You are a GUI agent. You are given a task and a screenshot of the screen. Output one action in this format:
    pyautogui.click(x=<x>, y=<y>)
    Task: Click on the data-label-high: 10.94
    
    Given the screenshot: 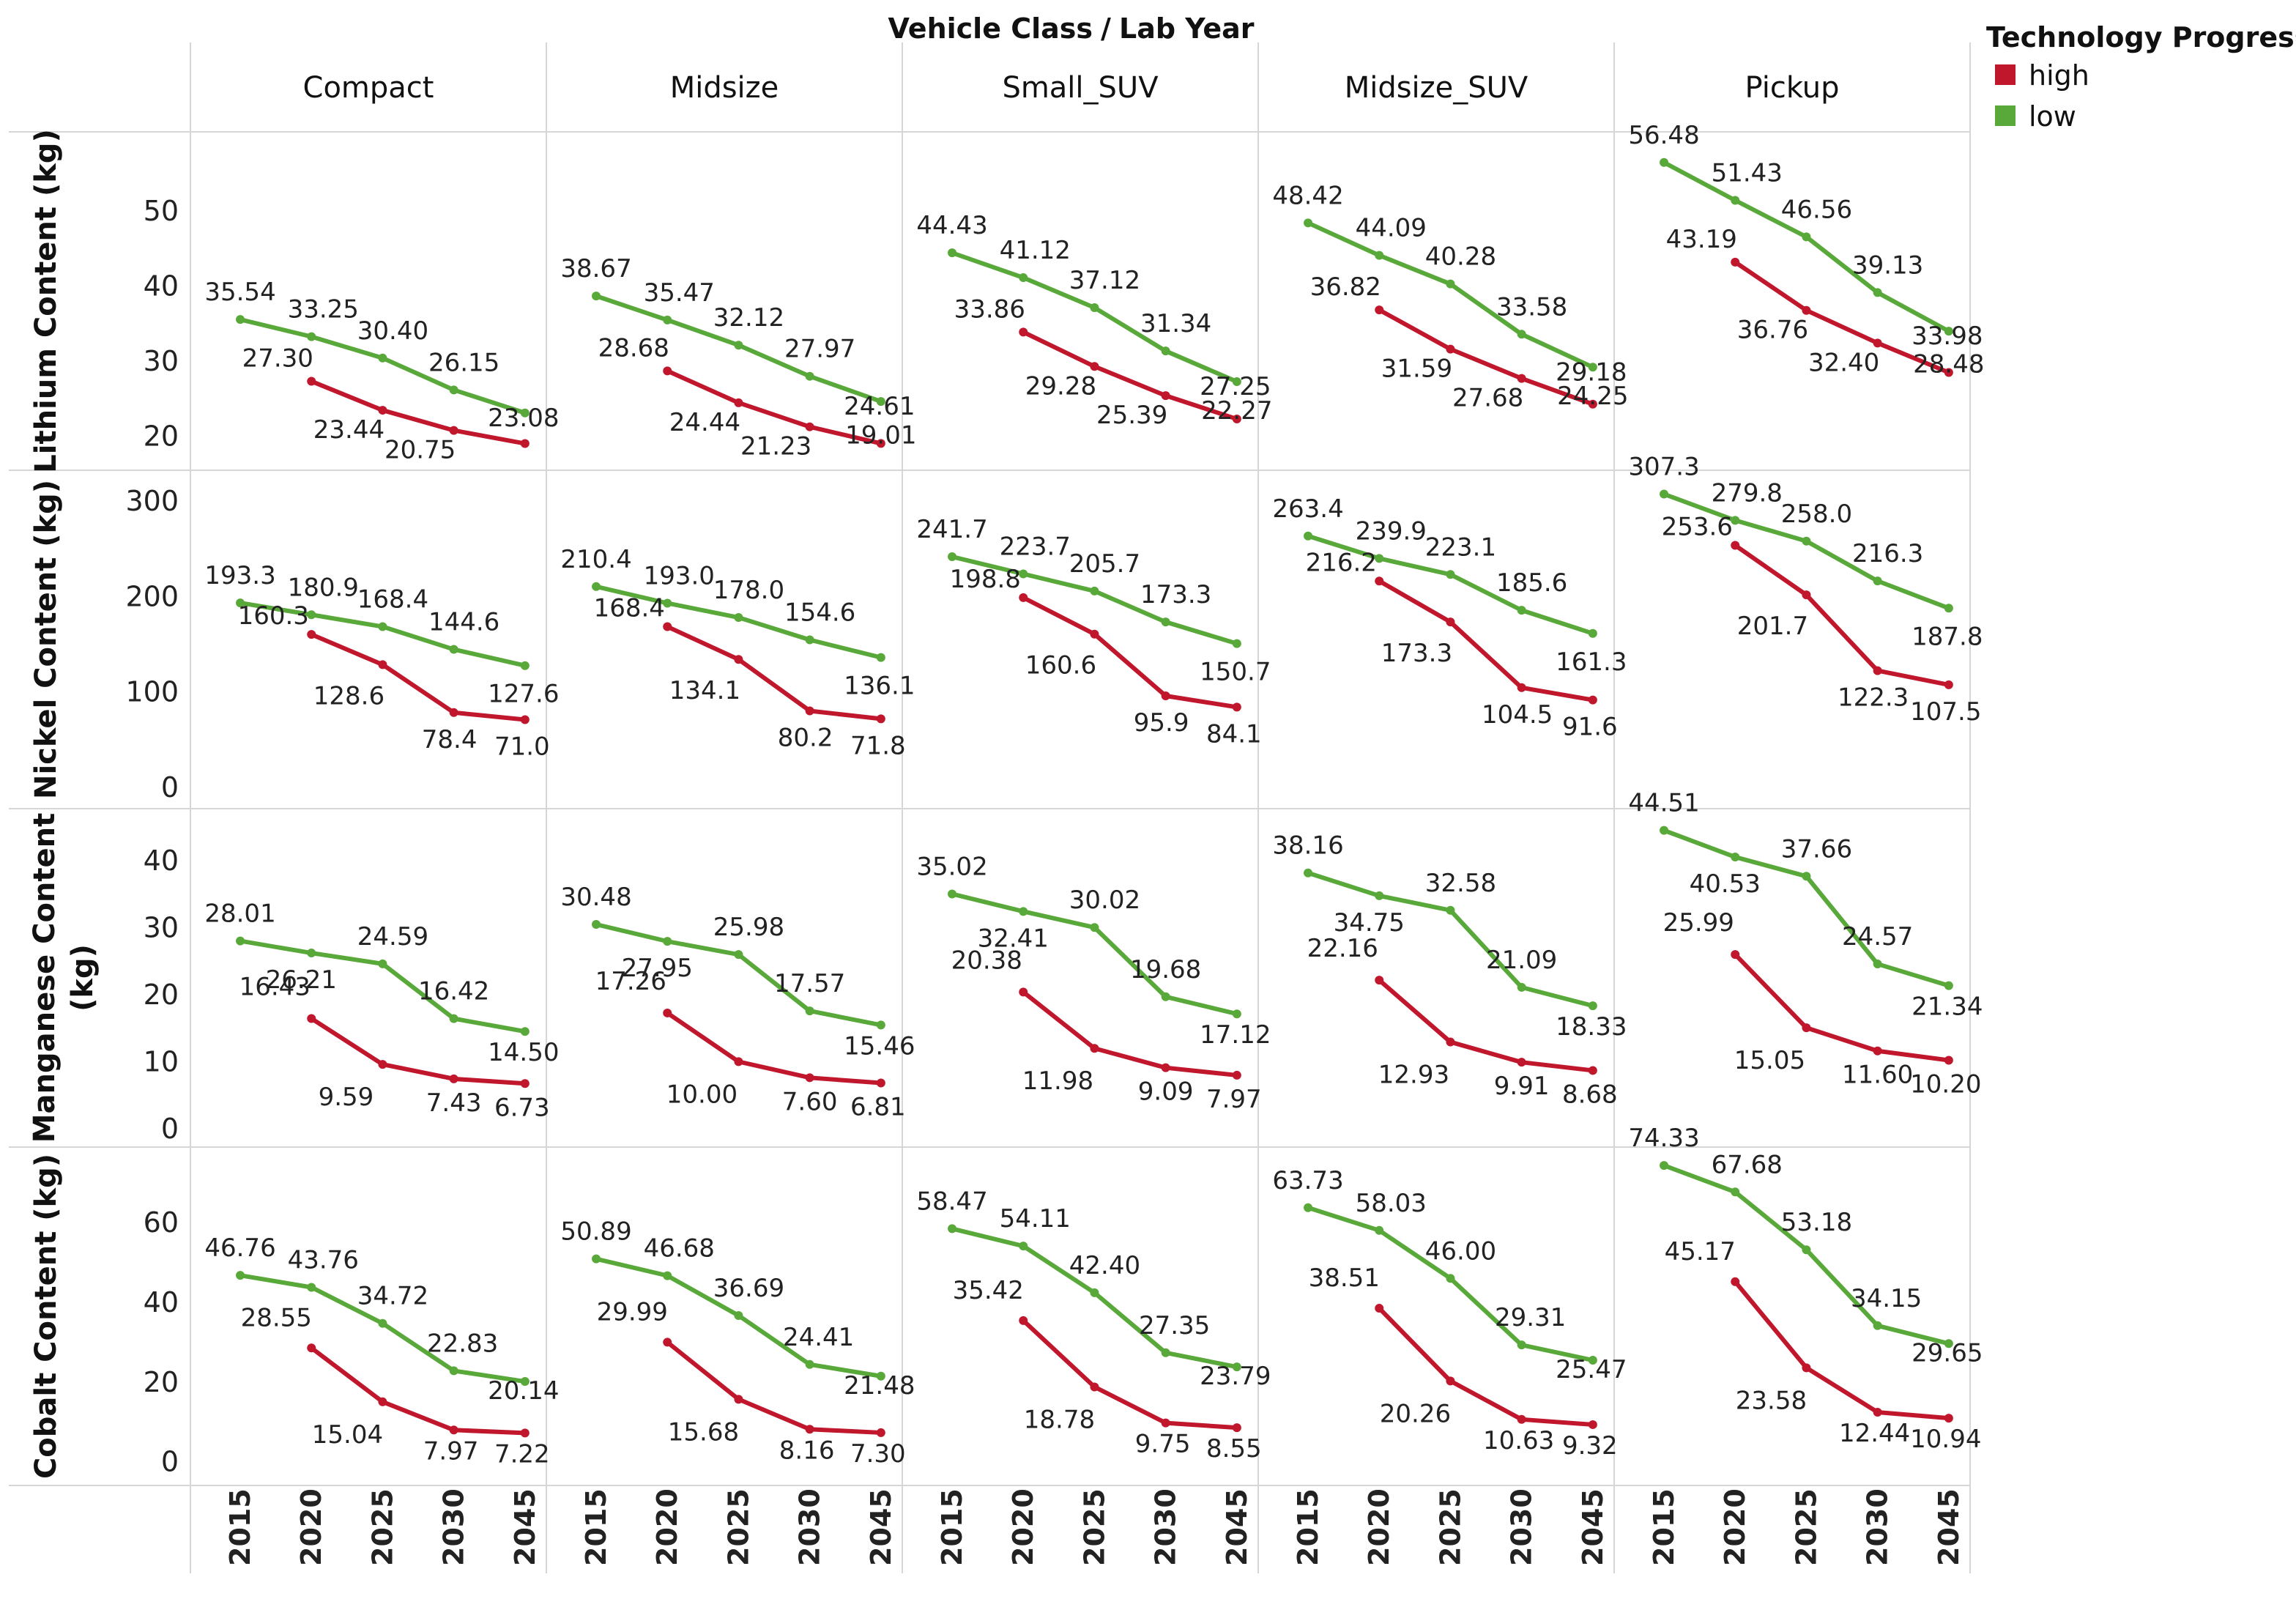 What is the action you would take?
    pyautogui.click(x=1945, y=1439)
    